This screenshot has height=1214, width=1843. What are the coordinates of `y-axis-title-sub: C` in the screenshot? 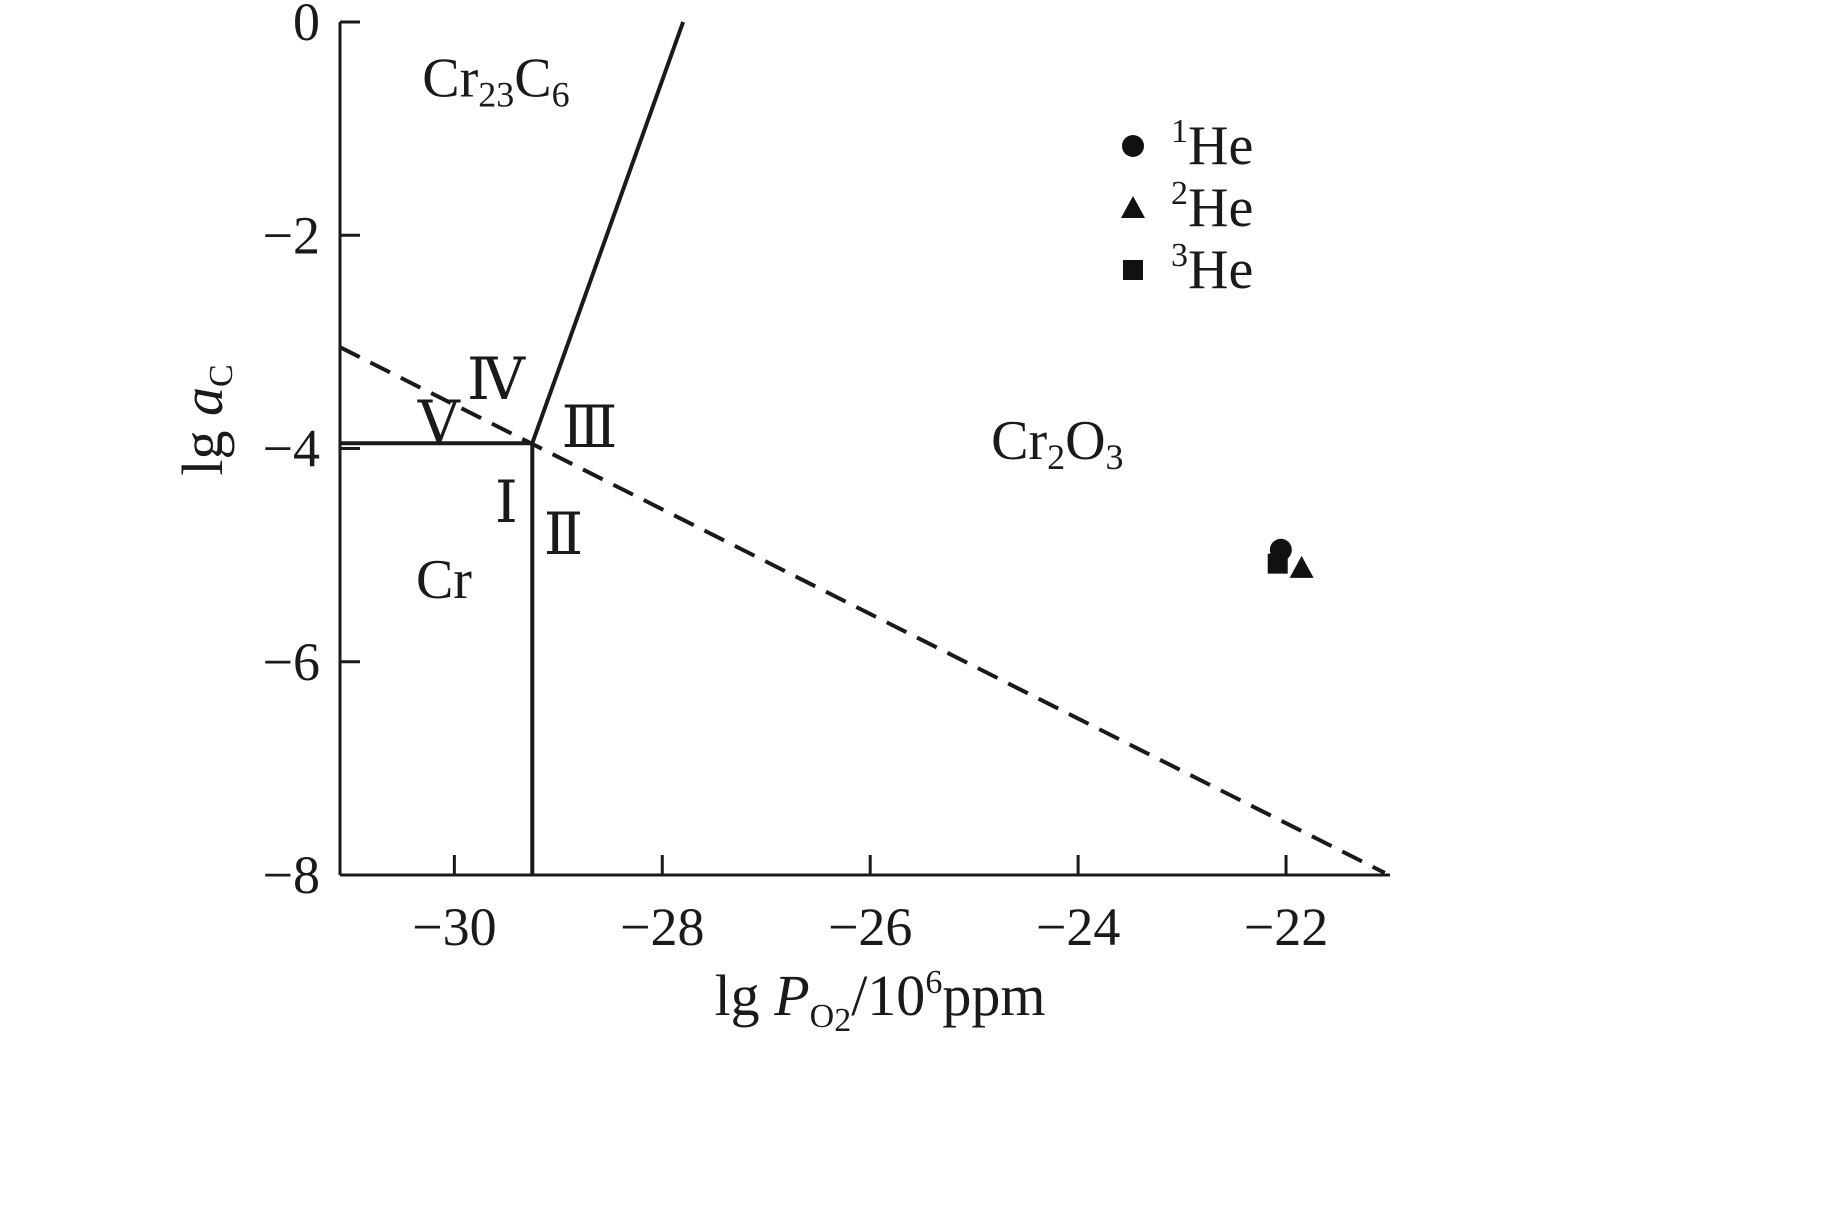 It's located at (221, 375).